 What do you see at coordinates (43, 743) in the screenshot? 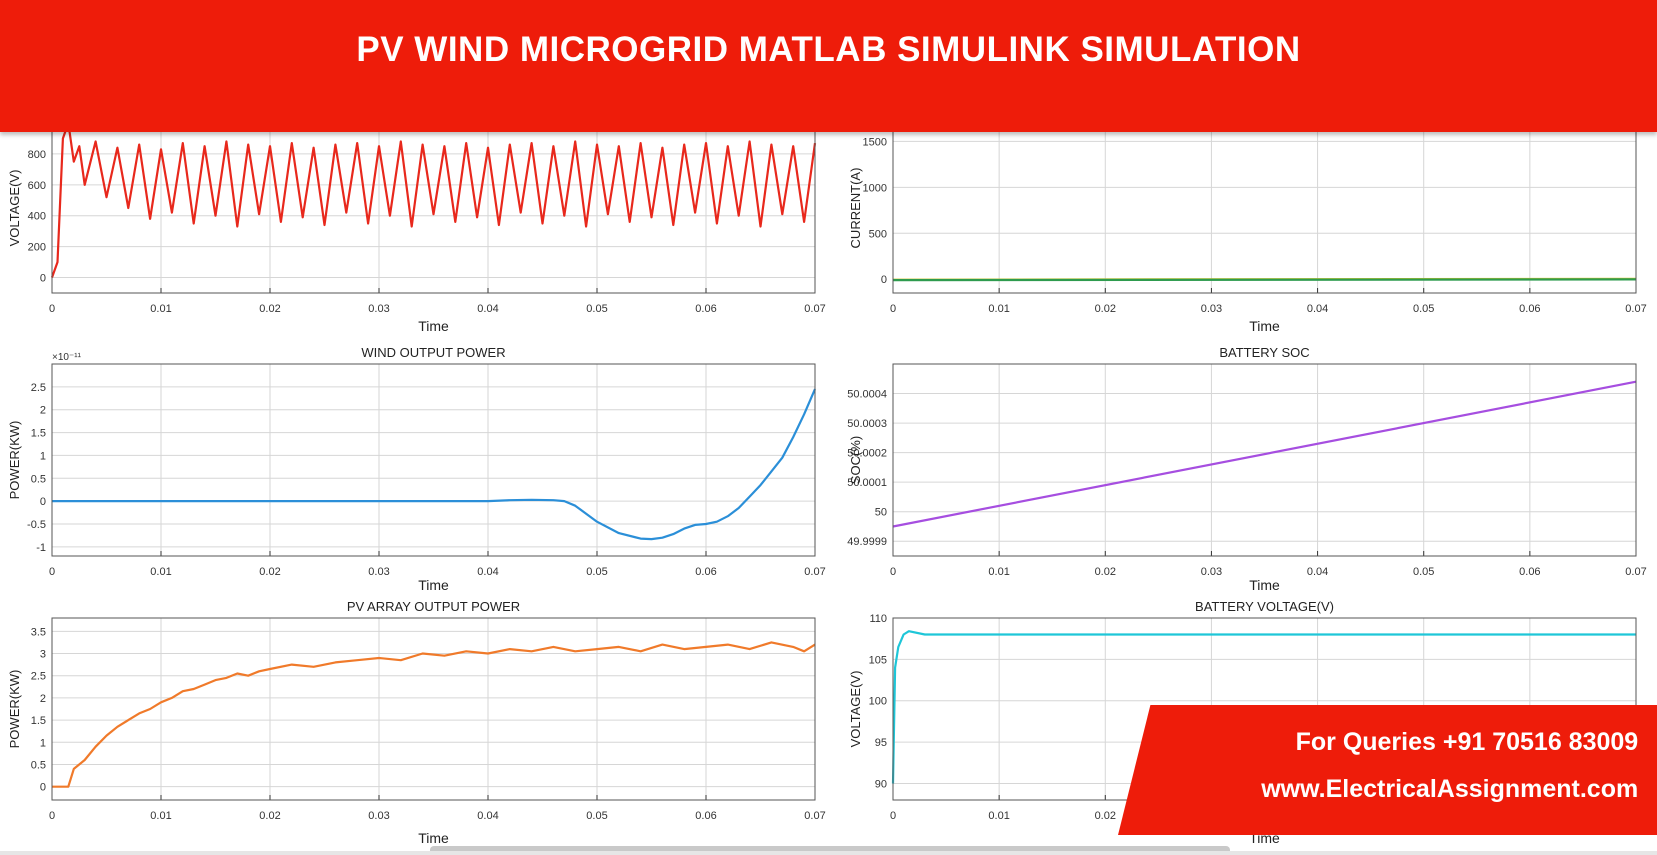
I see `y-tick-label: 1` at bounding box center [43, 743].